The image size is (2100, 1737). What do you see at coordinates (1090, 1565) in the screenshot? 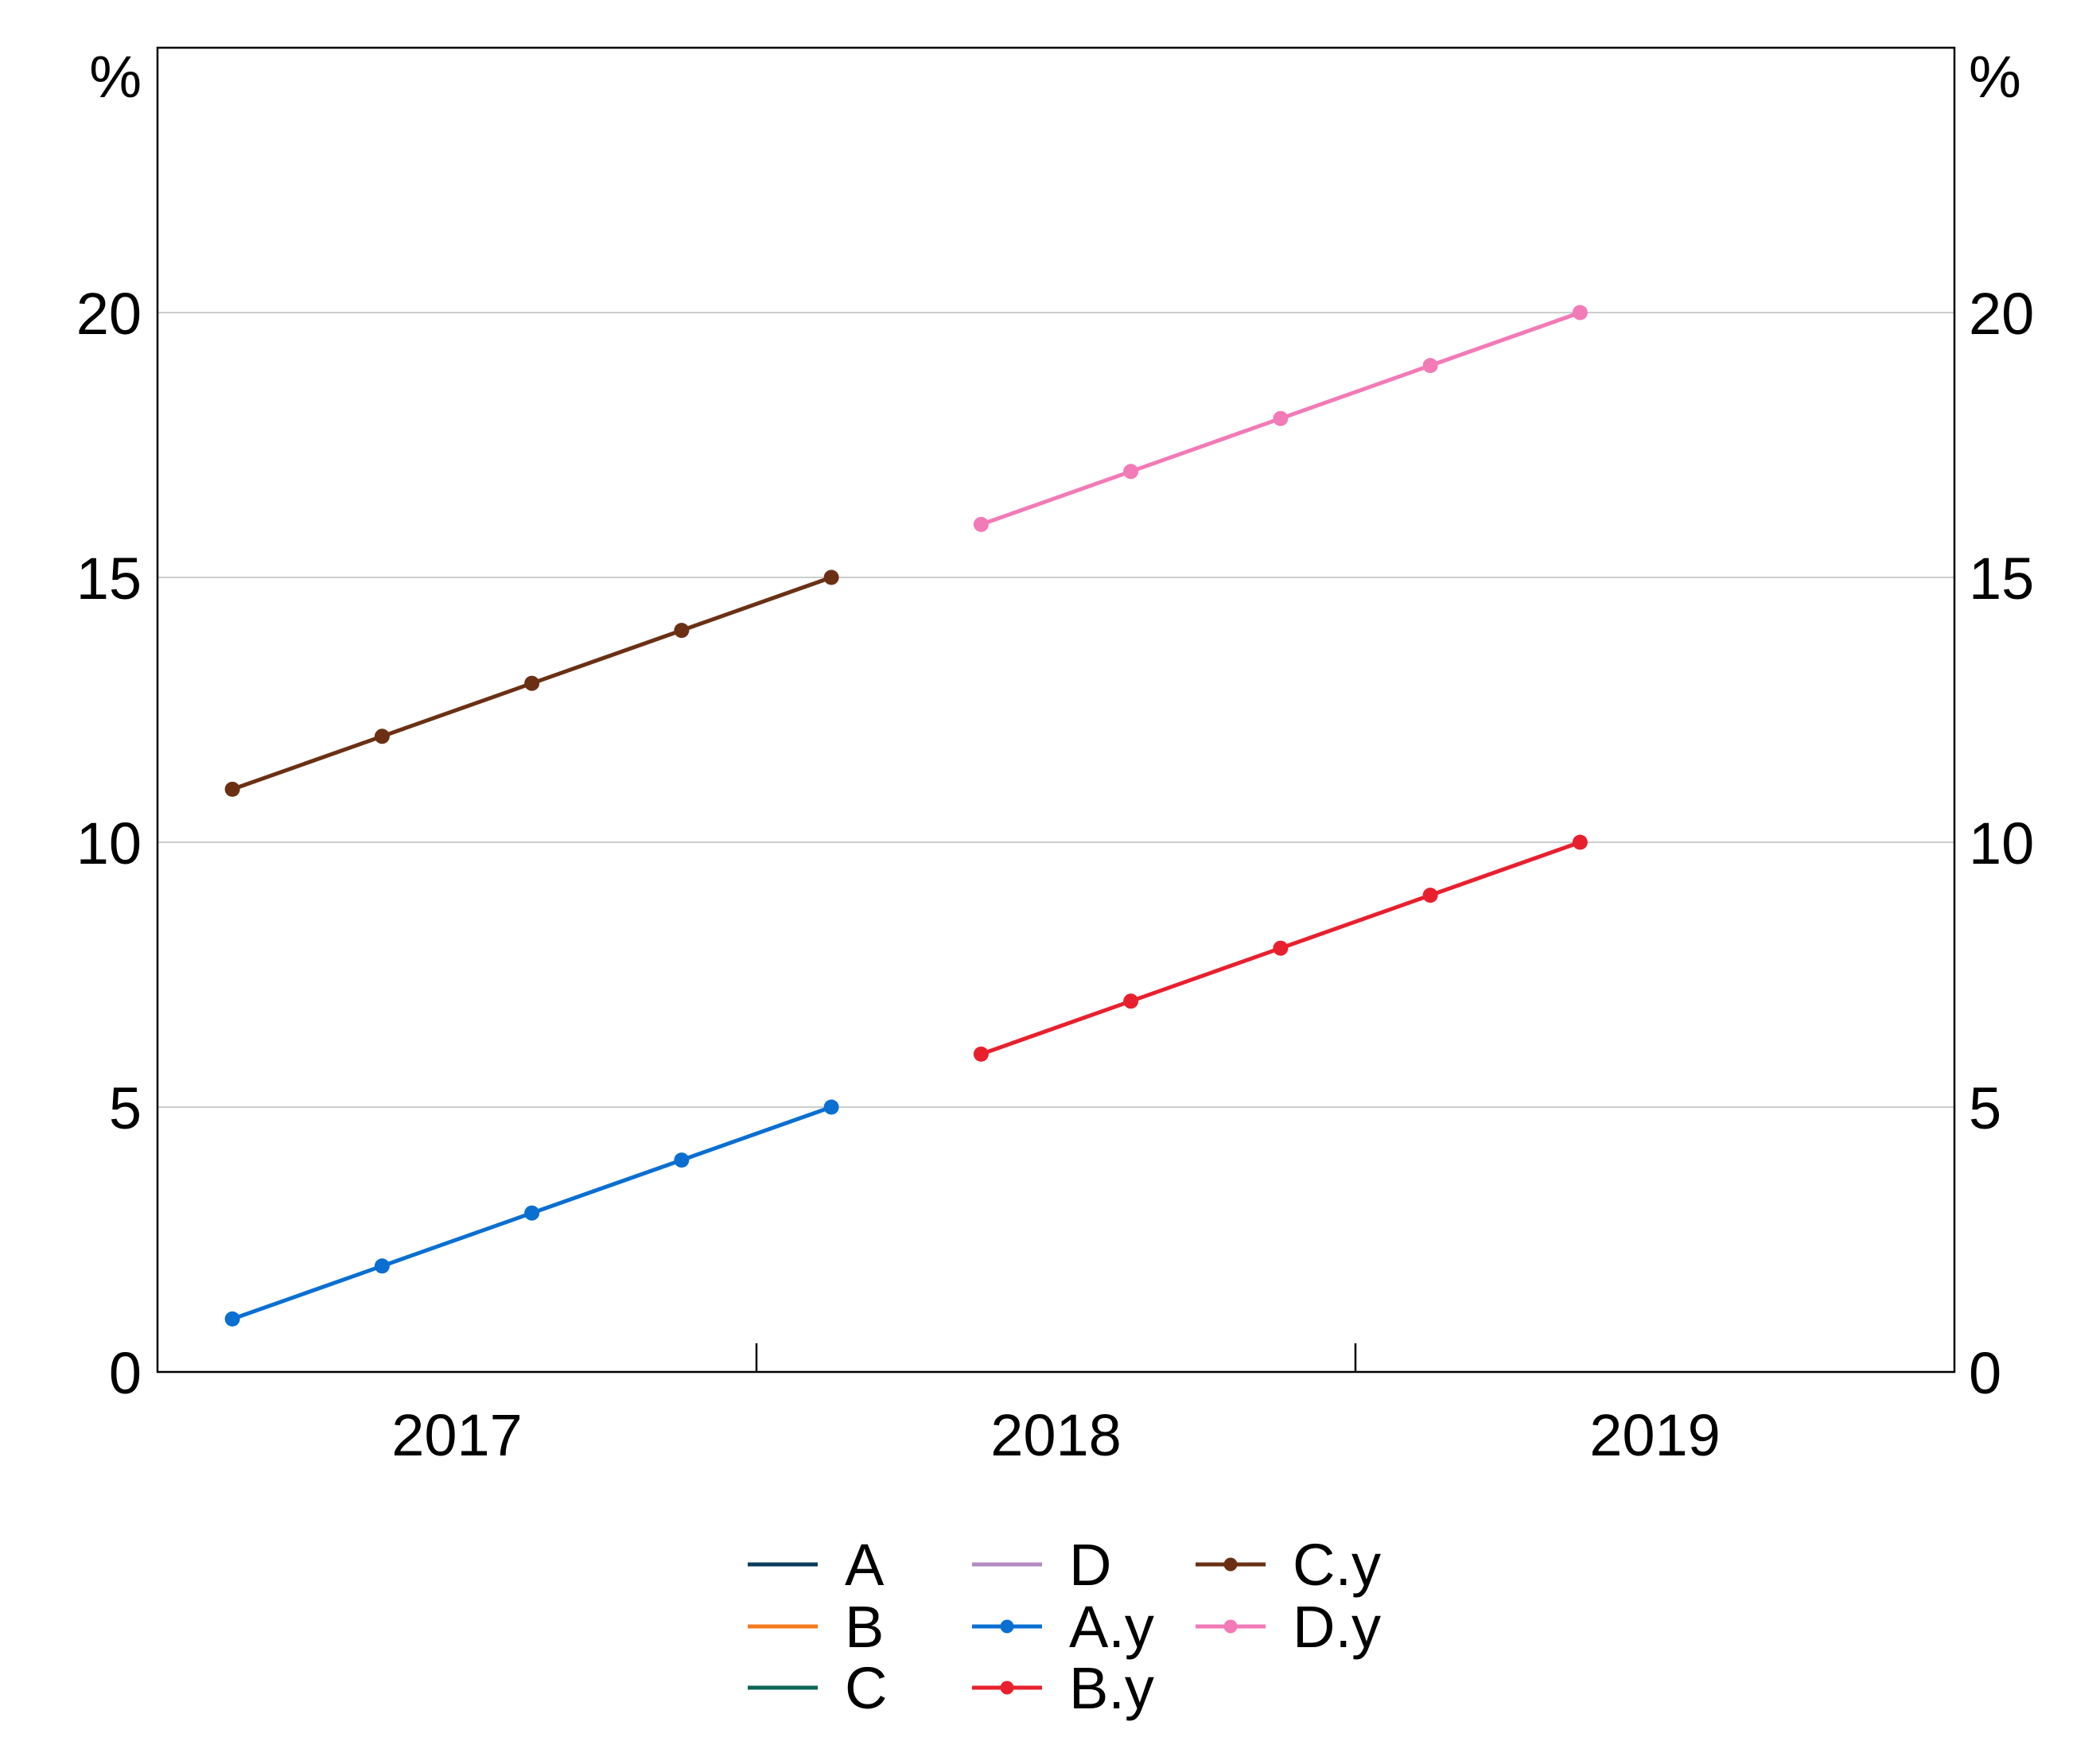
I see `legend-label-d: D` at bounding box center [1090, 1565].